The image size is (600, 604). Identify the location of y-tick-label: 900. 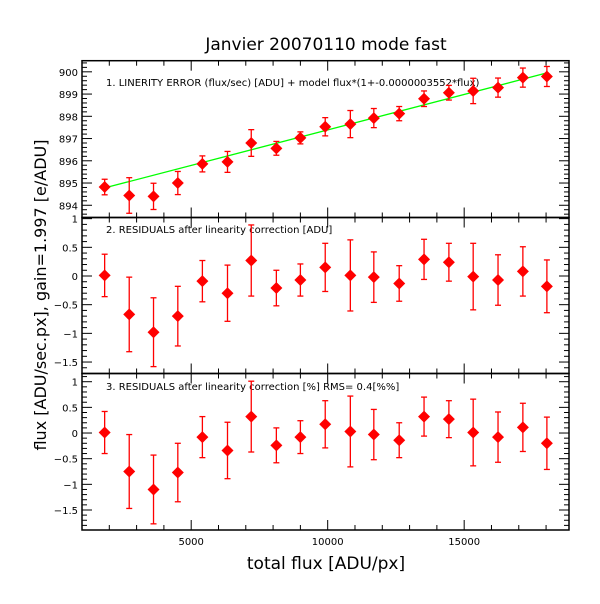
(68, 73).